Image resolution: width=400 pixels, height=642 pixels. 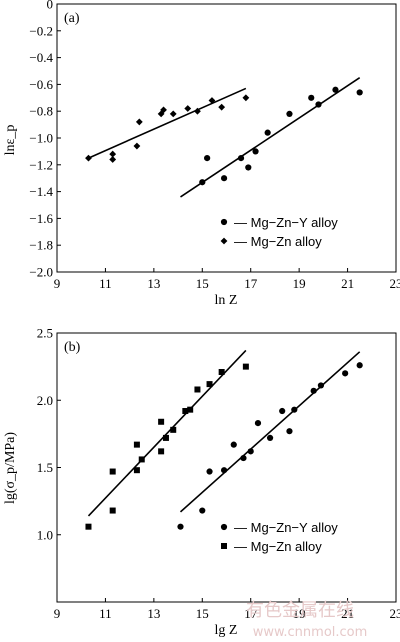 I want to click on x-tick-label: 13, so click(x=153, y=613).